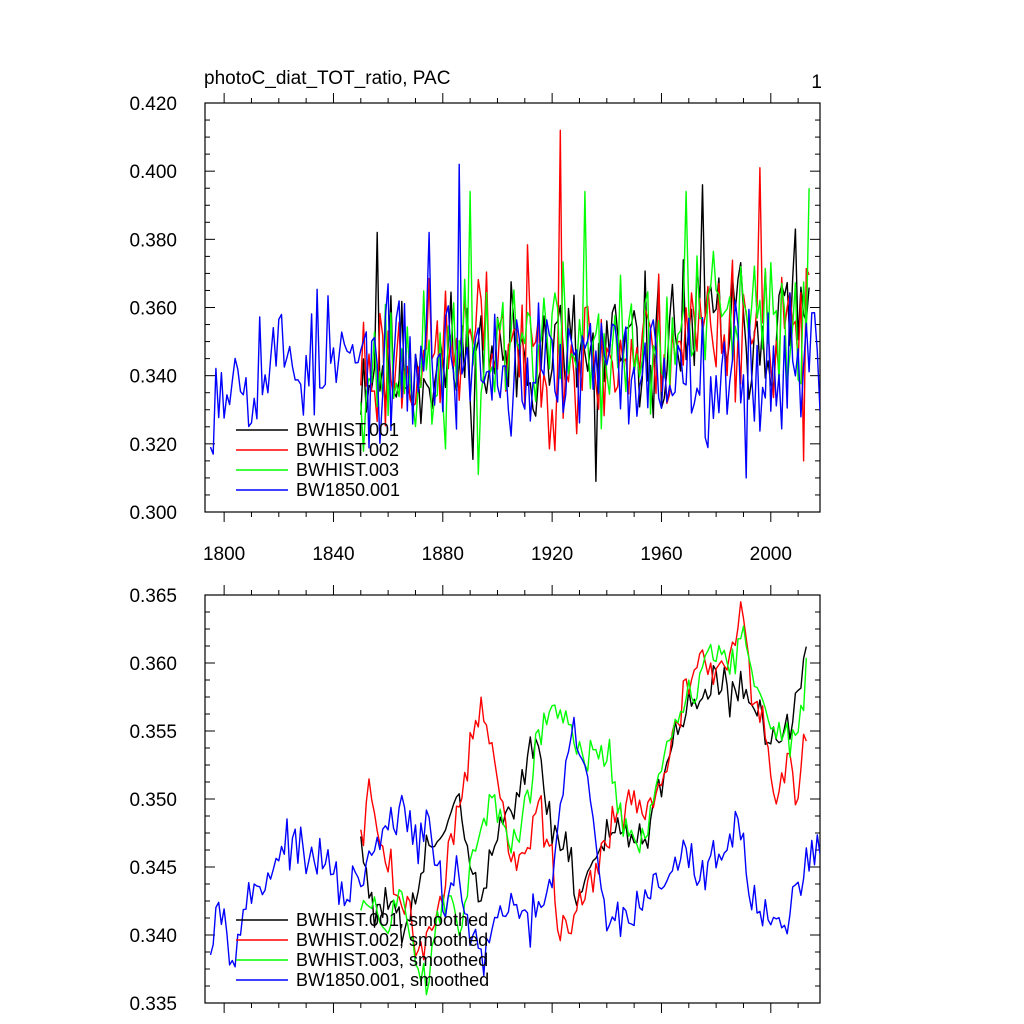 The width and height of the screenshot is (1024, 1024). What do you see at coordinates (224, 554) in the screenshot?
I see `x-tick-label: 1800` at bounding box center [224, 554].